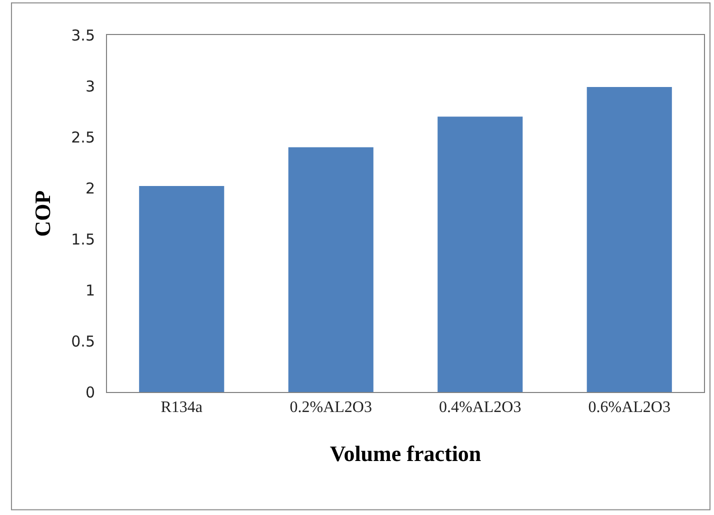 The image size is (714, 515). Describe the element at coordinates (83, 341) in the screenshot. I see `y-tick-label: 0.5` at that location.